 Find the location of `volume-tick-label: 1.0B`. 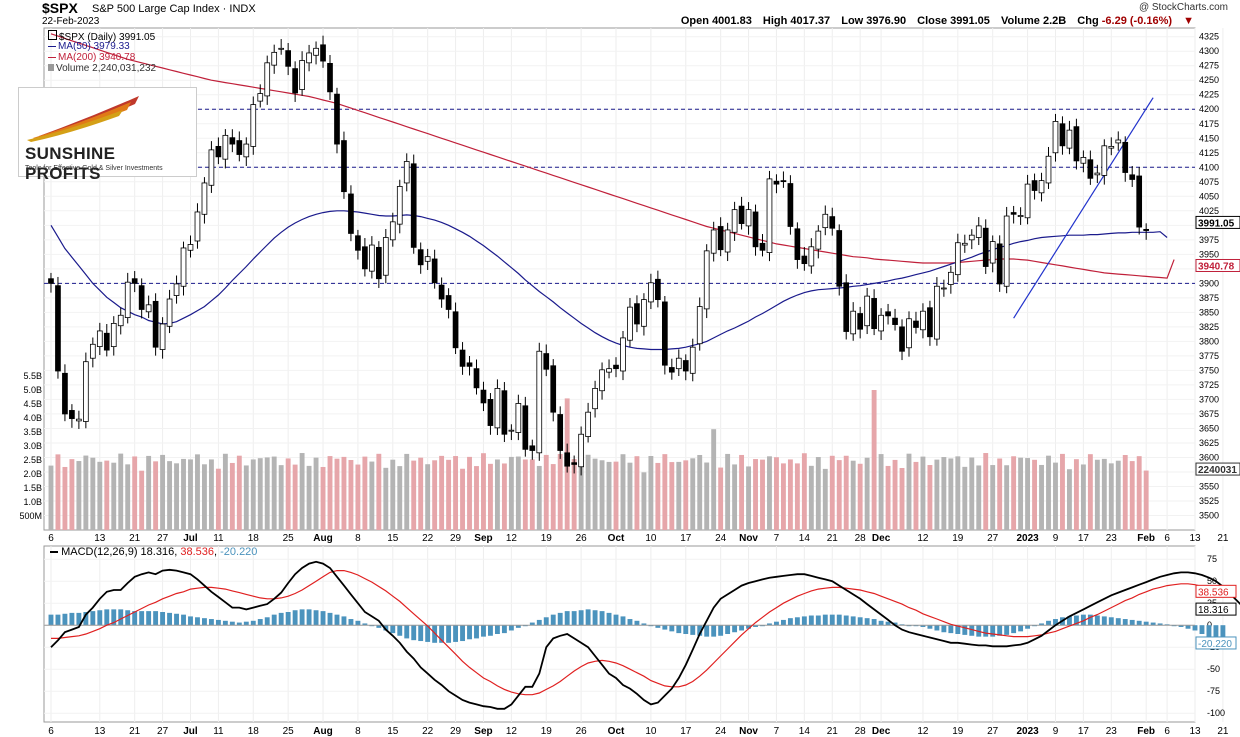

volume-tick-label: 1.0B is located at coordinates (32, 502).